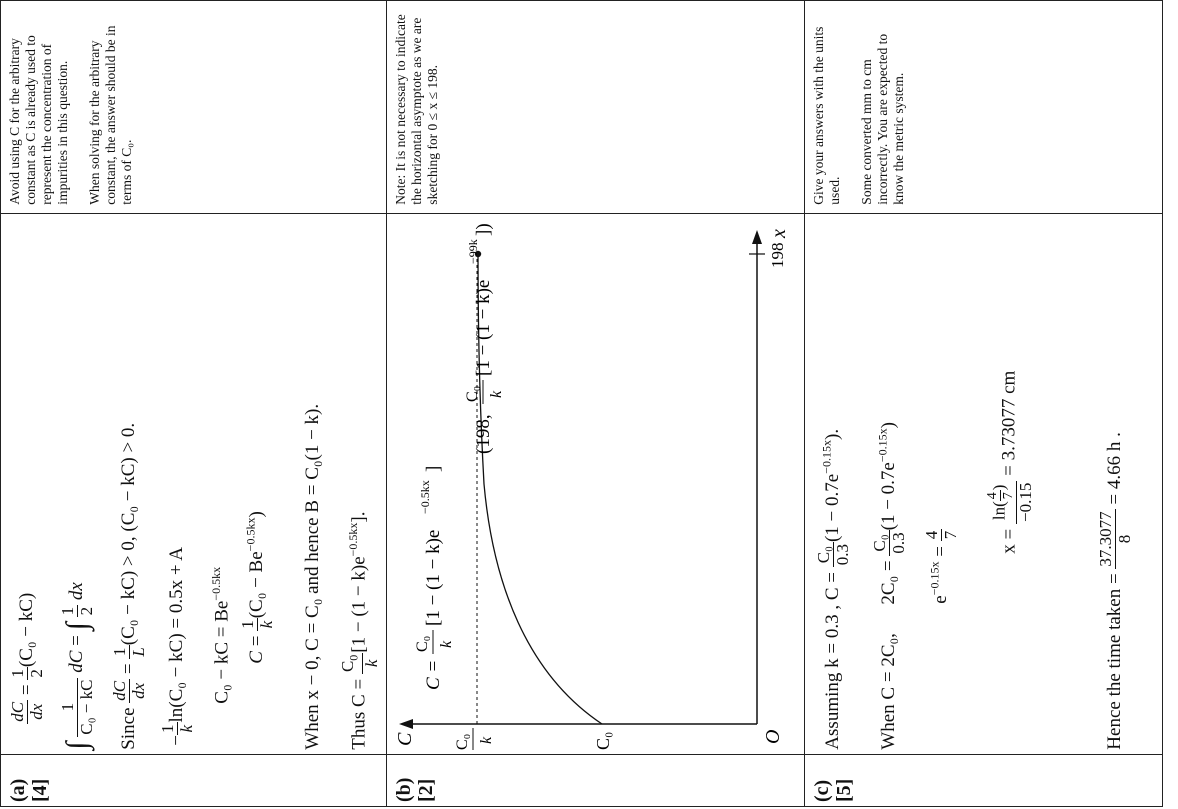 This screenshot has height=809, width=1178. What do you see at coordinates (1009, 423) in the screenshot?
I see `part-c-x-result: = 3.73077 cm` at bounding box center [1009, 423].